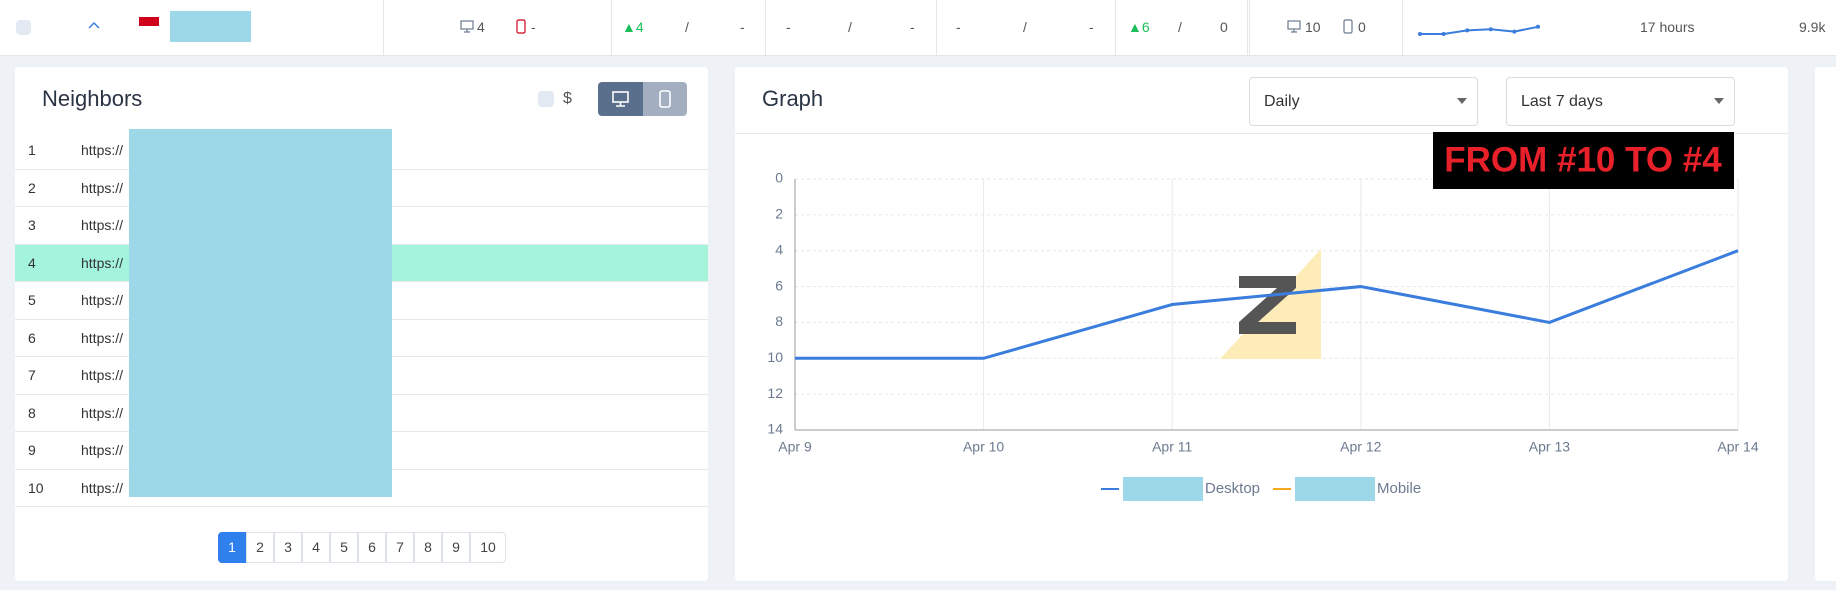 This screenshot has width=1836, height=590. I want to click on value: 0, so click(1224, 27).